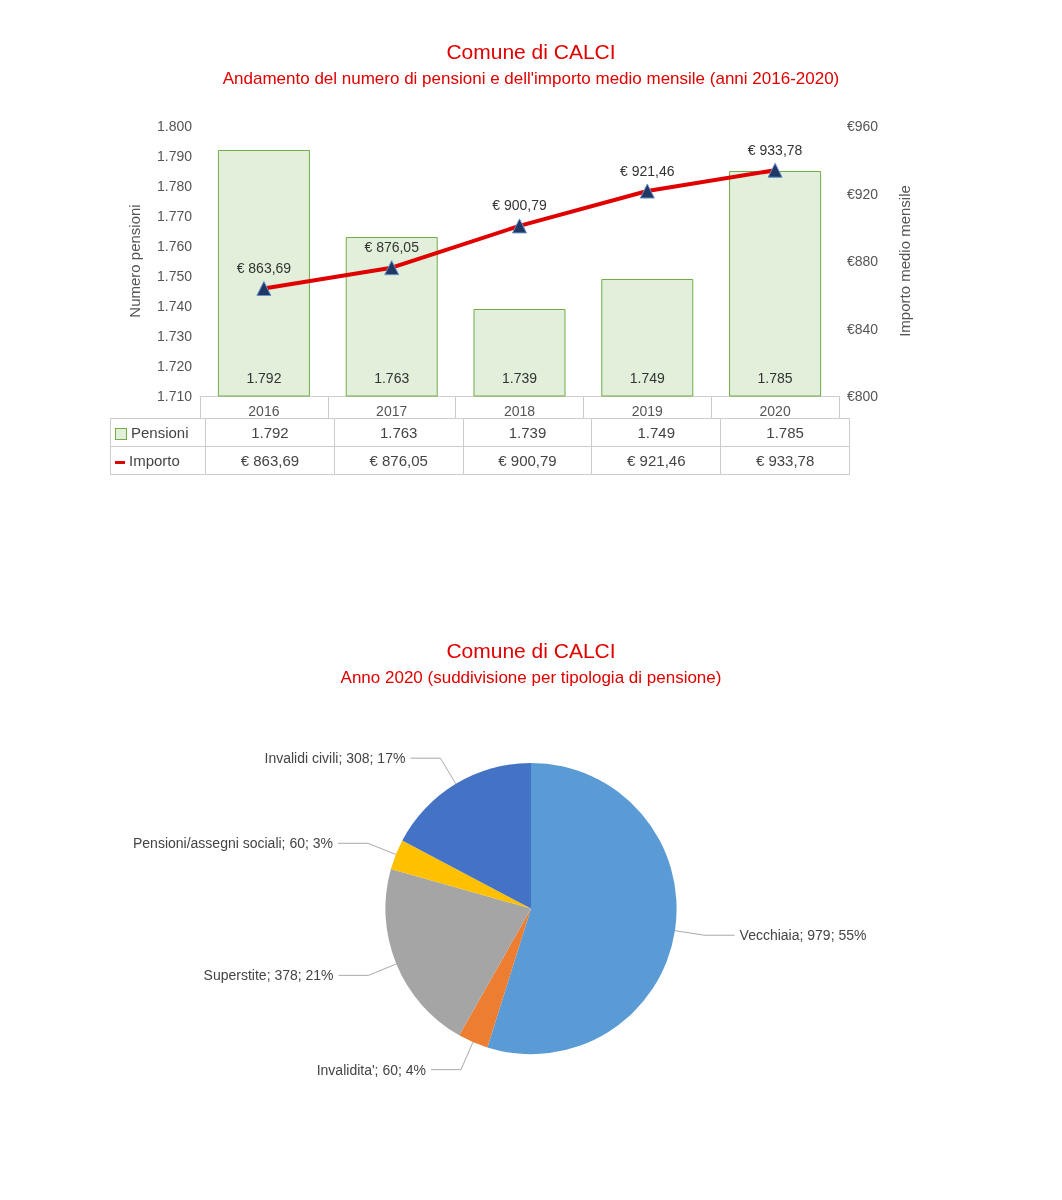  Describe the element at coordinates (519, 205) in the screenshot. I see `text: € 900,79` at that location.